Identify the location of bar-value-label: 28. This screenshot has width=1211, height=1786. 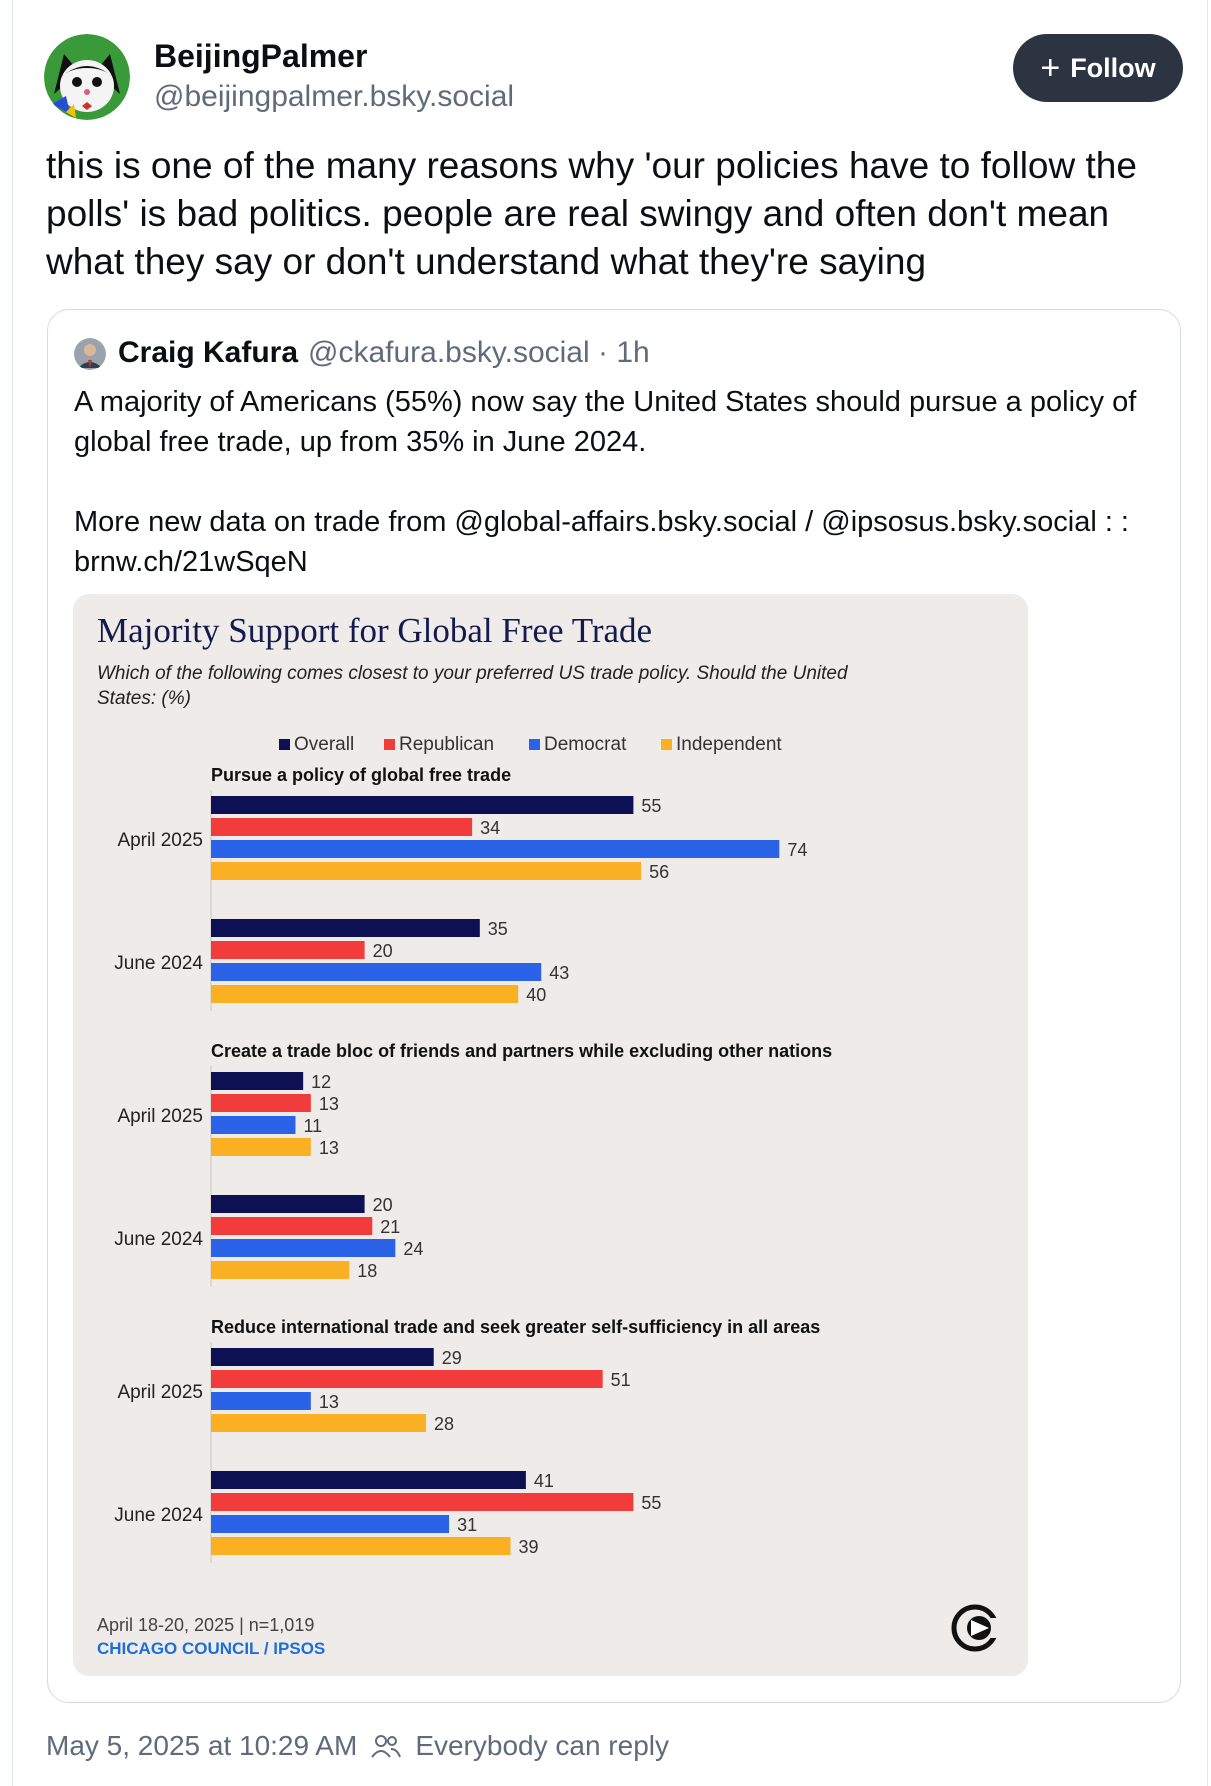
(444, 1424).